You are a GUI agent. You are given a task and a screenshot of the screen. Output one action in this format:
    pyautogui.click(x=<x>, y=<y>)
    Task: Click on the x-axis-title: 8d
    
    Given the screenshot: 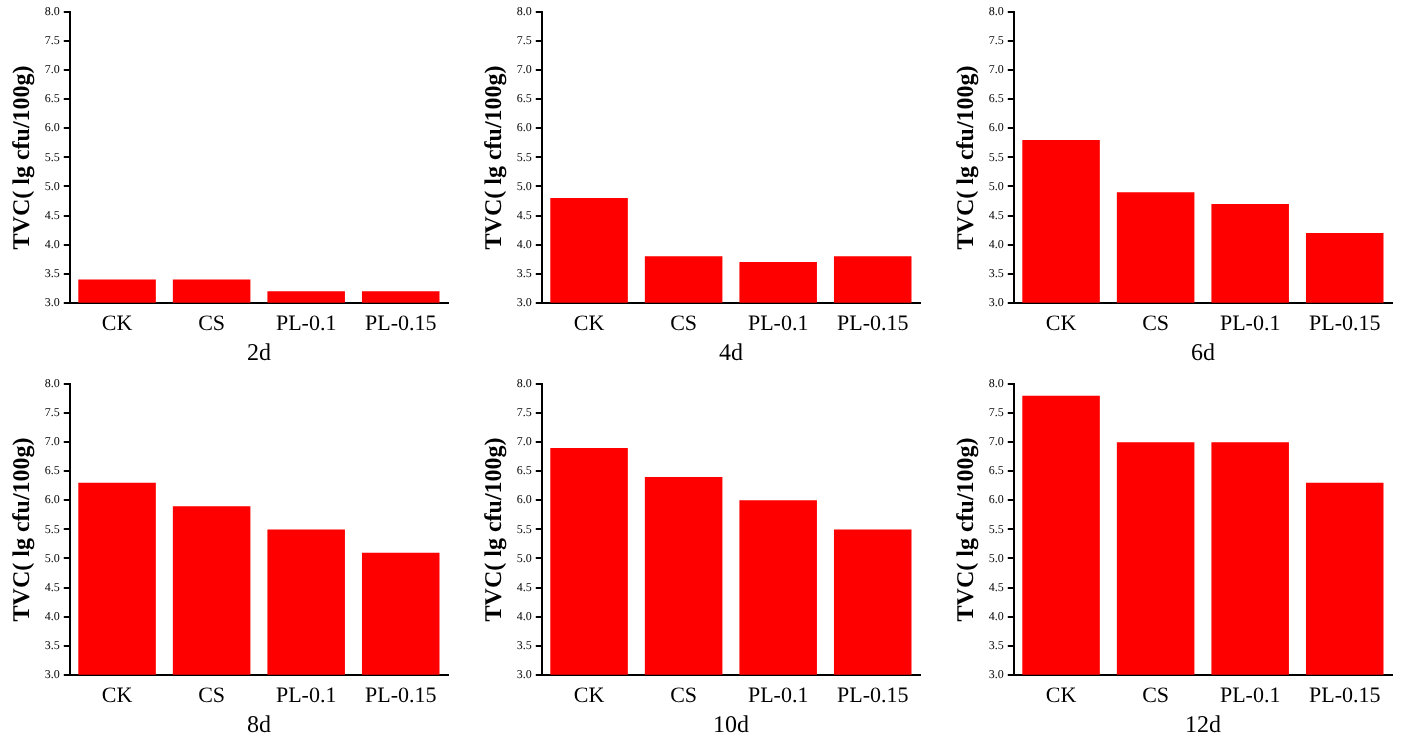 What is the action you would take?
    pyautogui.click(x=258, y=723)
    